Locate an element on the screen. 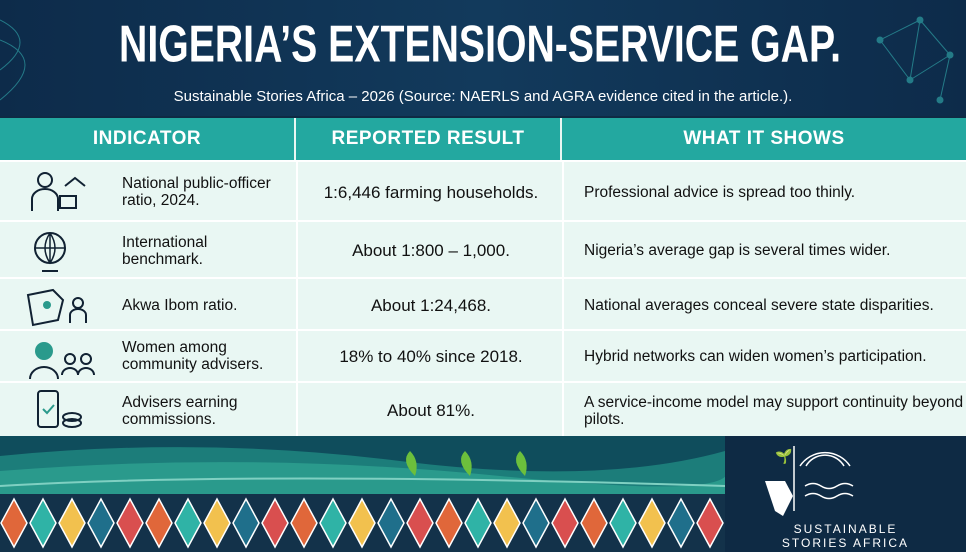  column-header: INDICATOR is located at coordinates (147, 139).